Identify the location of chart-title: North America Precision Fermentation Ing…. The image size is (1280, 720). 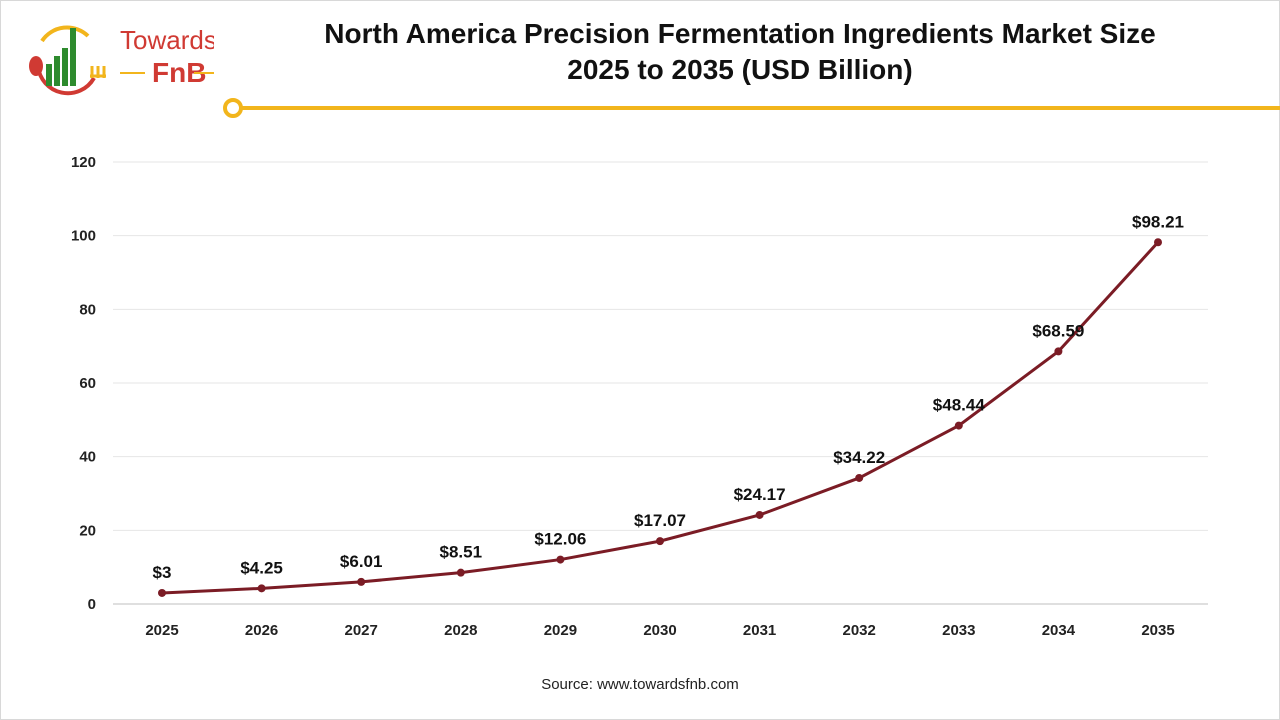
(740, 52).